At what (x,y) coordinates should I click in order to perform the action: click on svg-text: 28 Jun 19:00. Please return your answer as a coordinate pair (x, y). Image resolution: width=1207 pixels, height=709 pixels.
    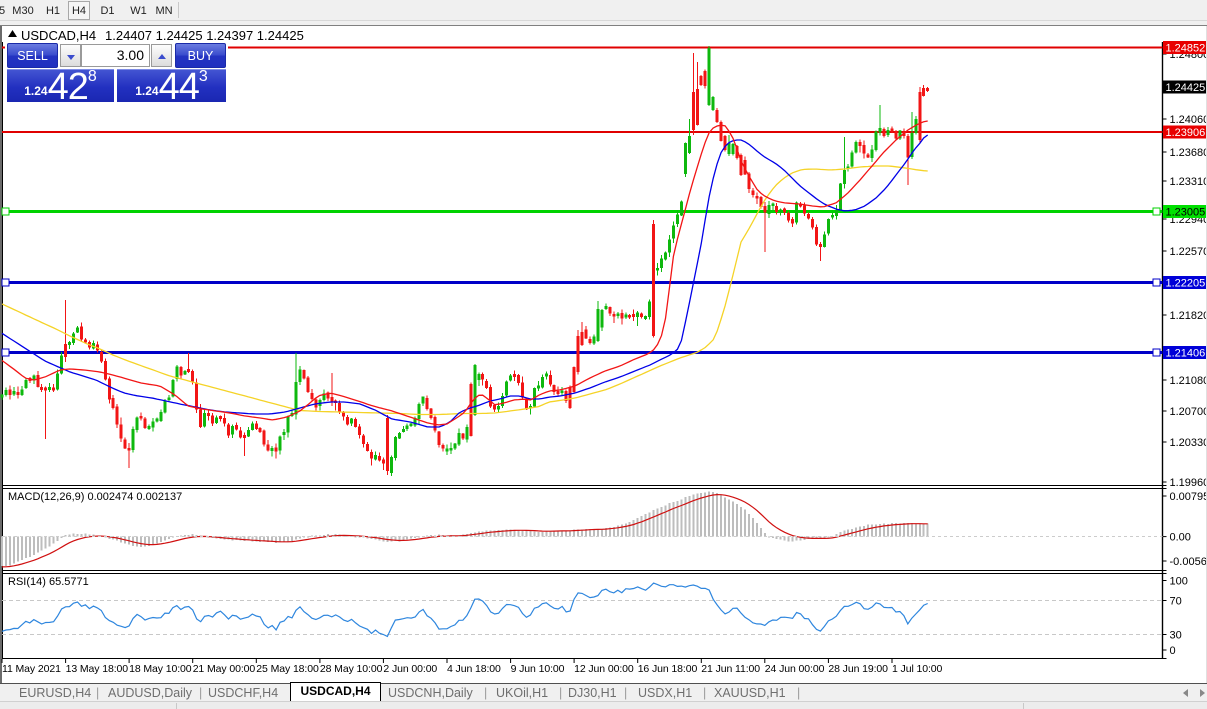
    Looking at the image, I should click on (858, 669).